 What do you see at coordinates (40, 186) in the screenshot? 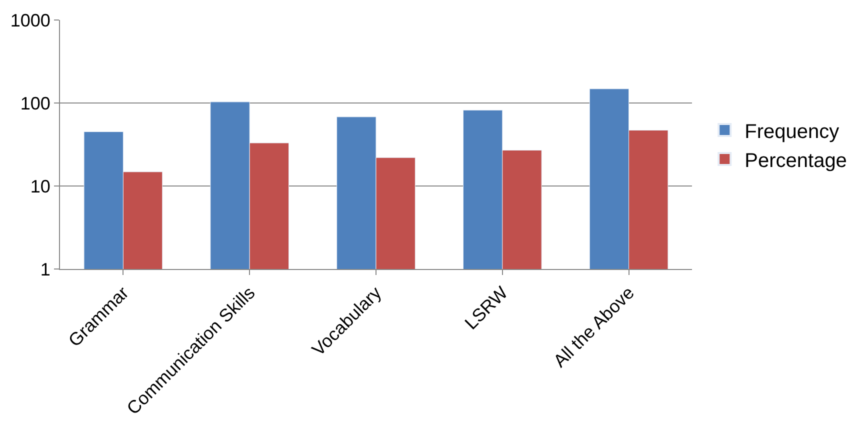
I see `y-tick-label: 10` at bounding box center [40, 186].